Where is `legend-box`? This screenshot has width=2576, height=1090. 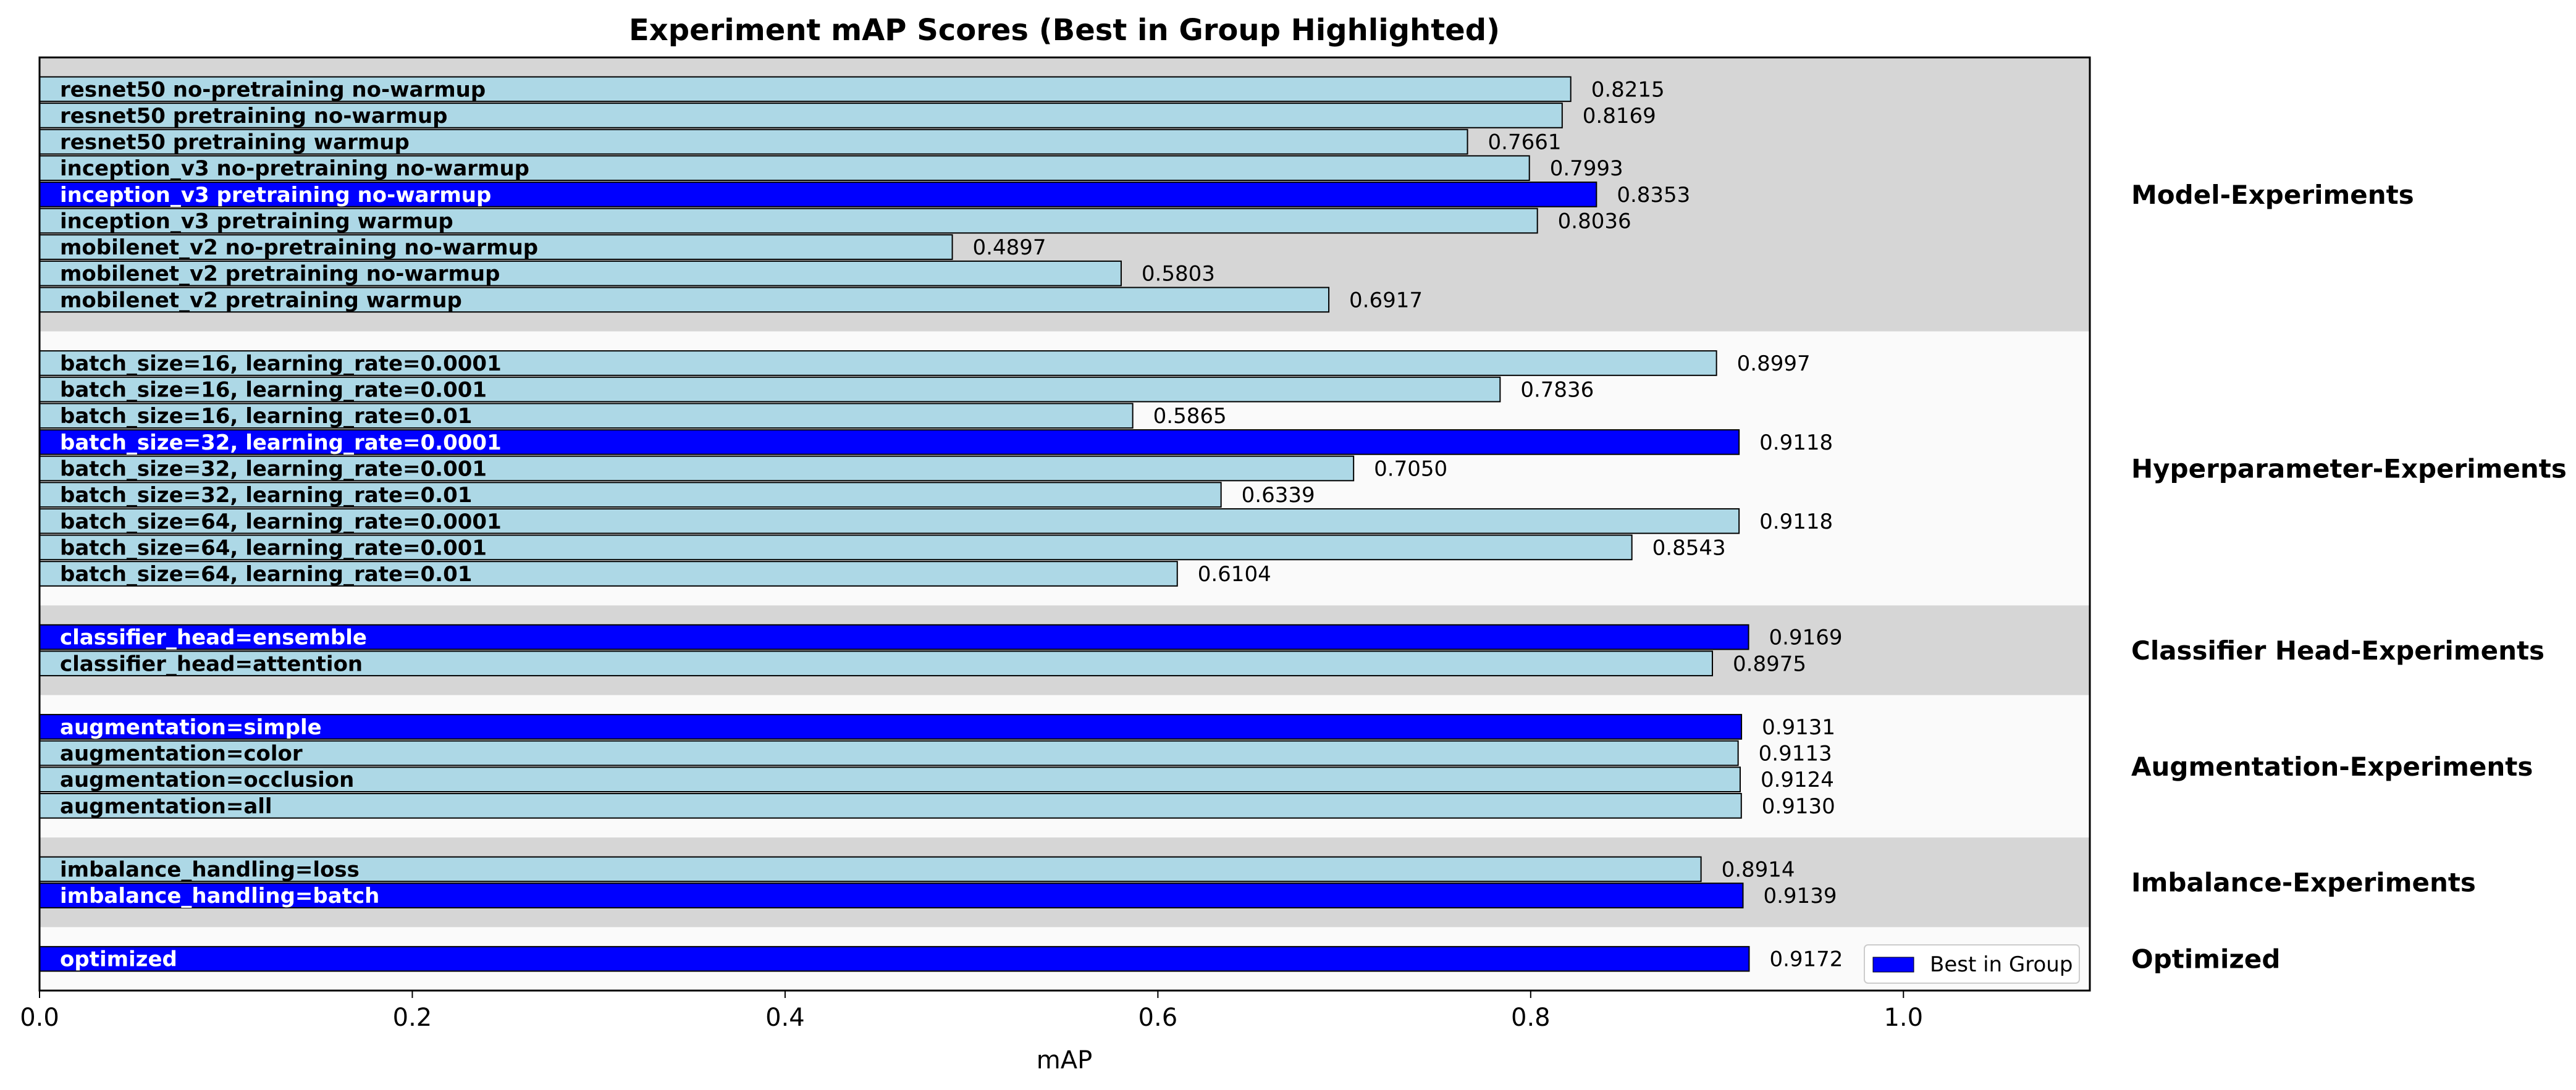 legend-box is located at coordinates (1972, 964).